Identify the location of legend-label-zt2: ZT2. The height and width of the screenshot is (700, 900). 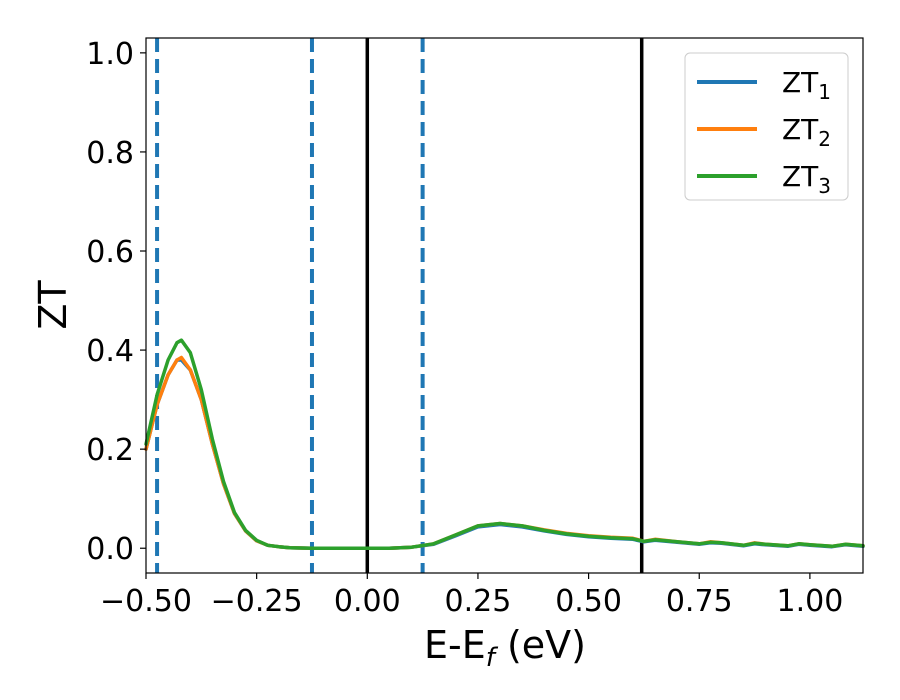
(806, 132).